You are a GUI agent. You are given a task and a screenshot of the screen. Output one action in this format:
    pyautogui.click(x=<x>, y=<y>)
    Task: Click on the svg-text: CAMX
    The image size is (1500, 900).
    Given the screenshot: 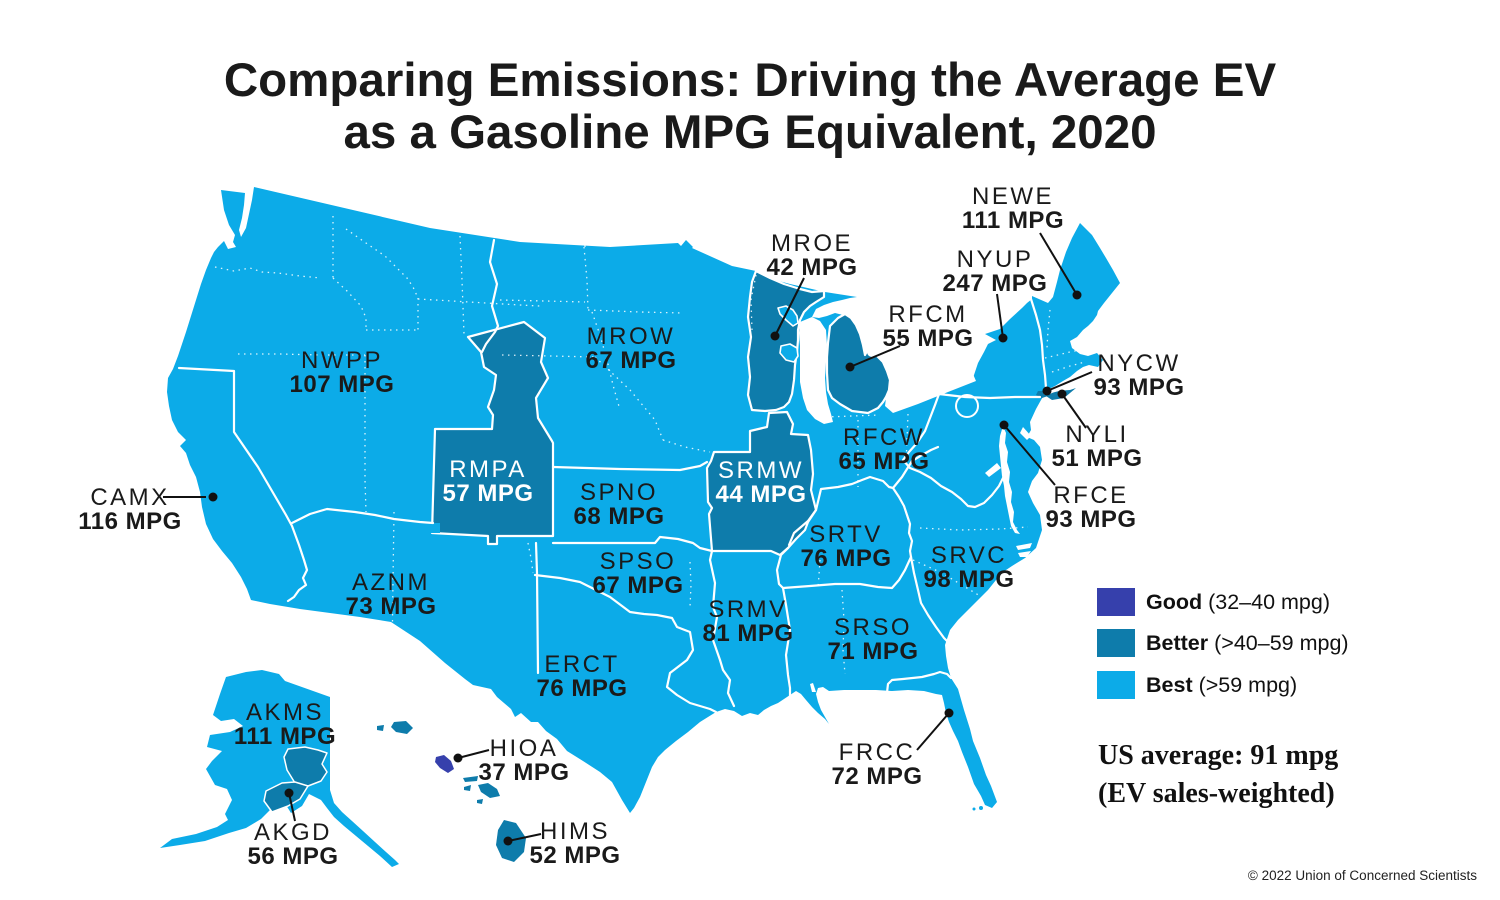 What is the action you would take?
    pyautogui.click(x=129, y=497)
    